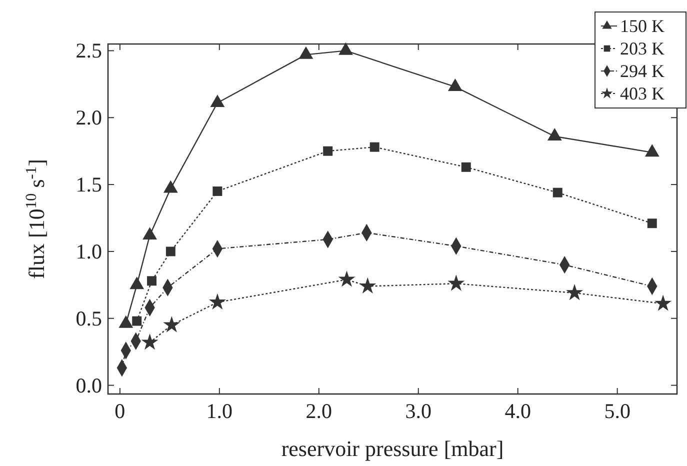 This screenshot has width=687, height=466. Describe the element at coordinates (120, 411) in the screenshot. I see `x-tick-label: 0` at that location.